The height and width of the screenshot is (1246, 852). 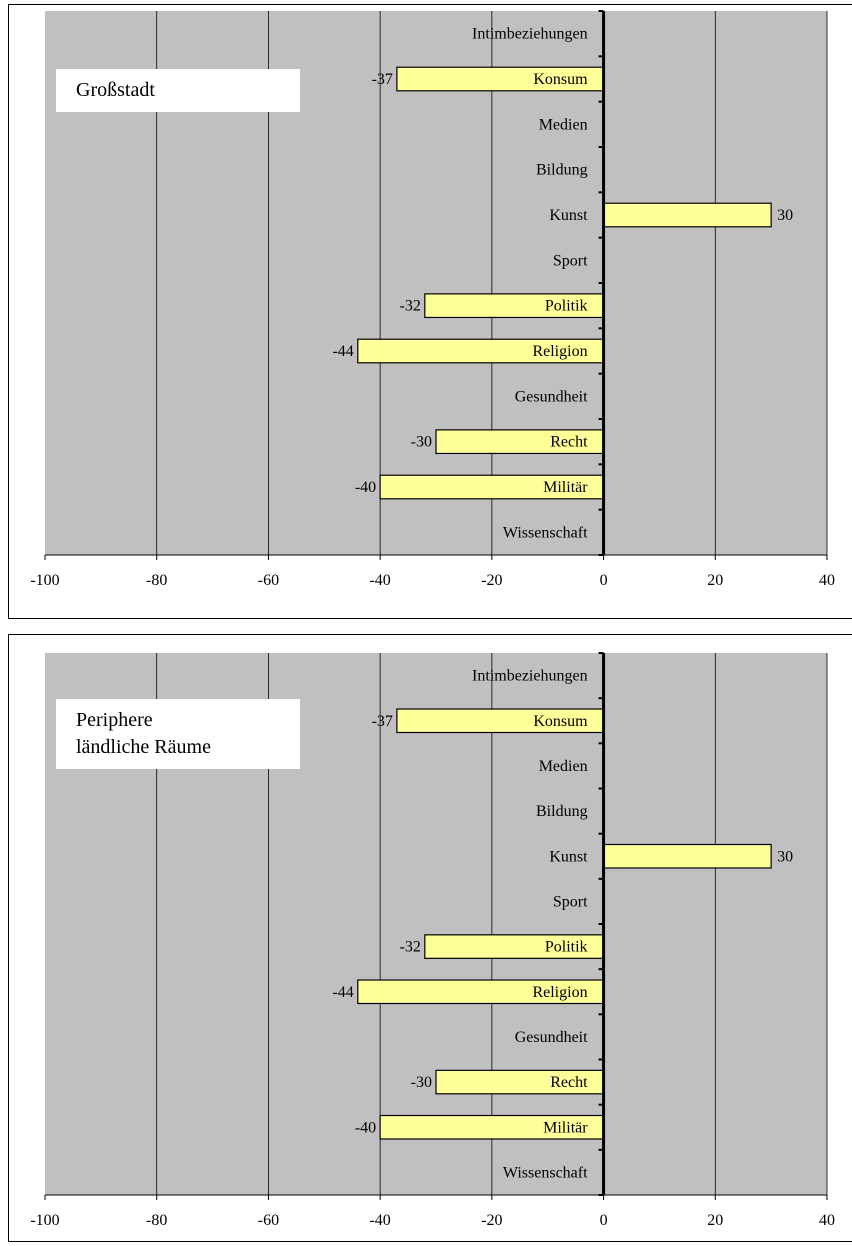 What do you see at coordinates (178, 734) in the screenshot?
I see `chart-title: Periphere ländliche Räume` at bounding box center [178, 734].